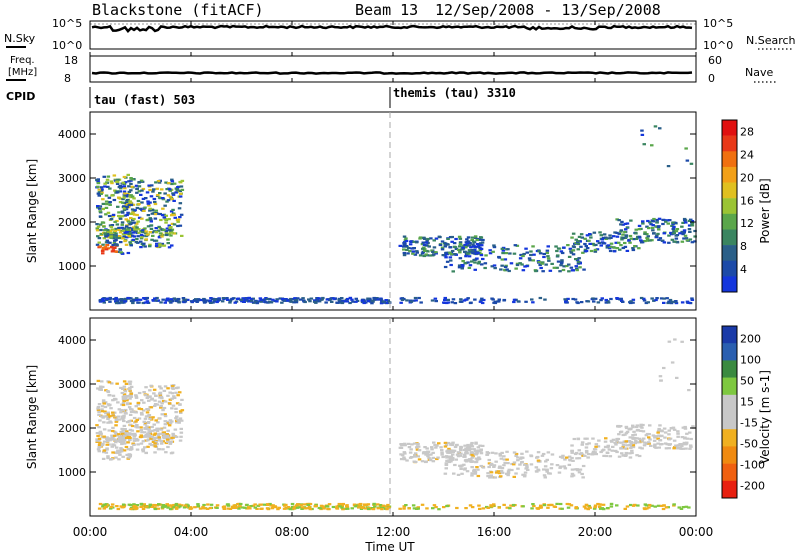 The width and height of the screenshot is (800, 554). I want to click on y-tick-label: 2000, so click(72, 222).